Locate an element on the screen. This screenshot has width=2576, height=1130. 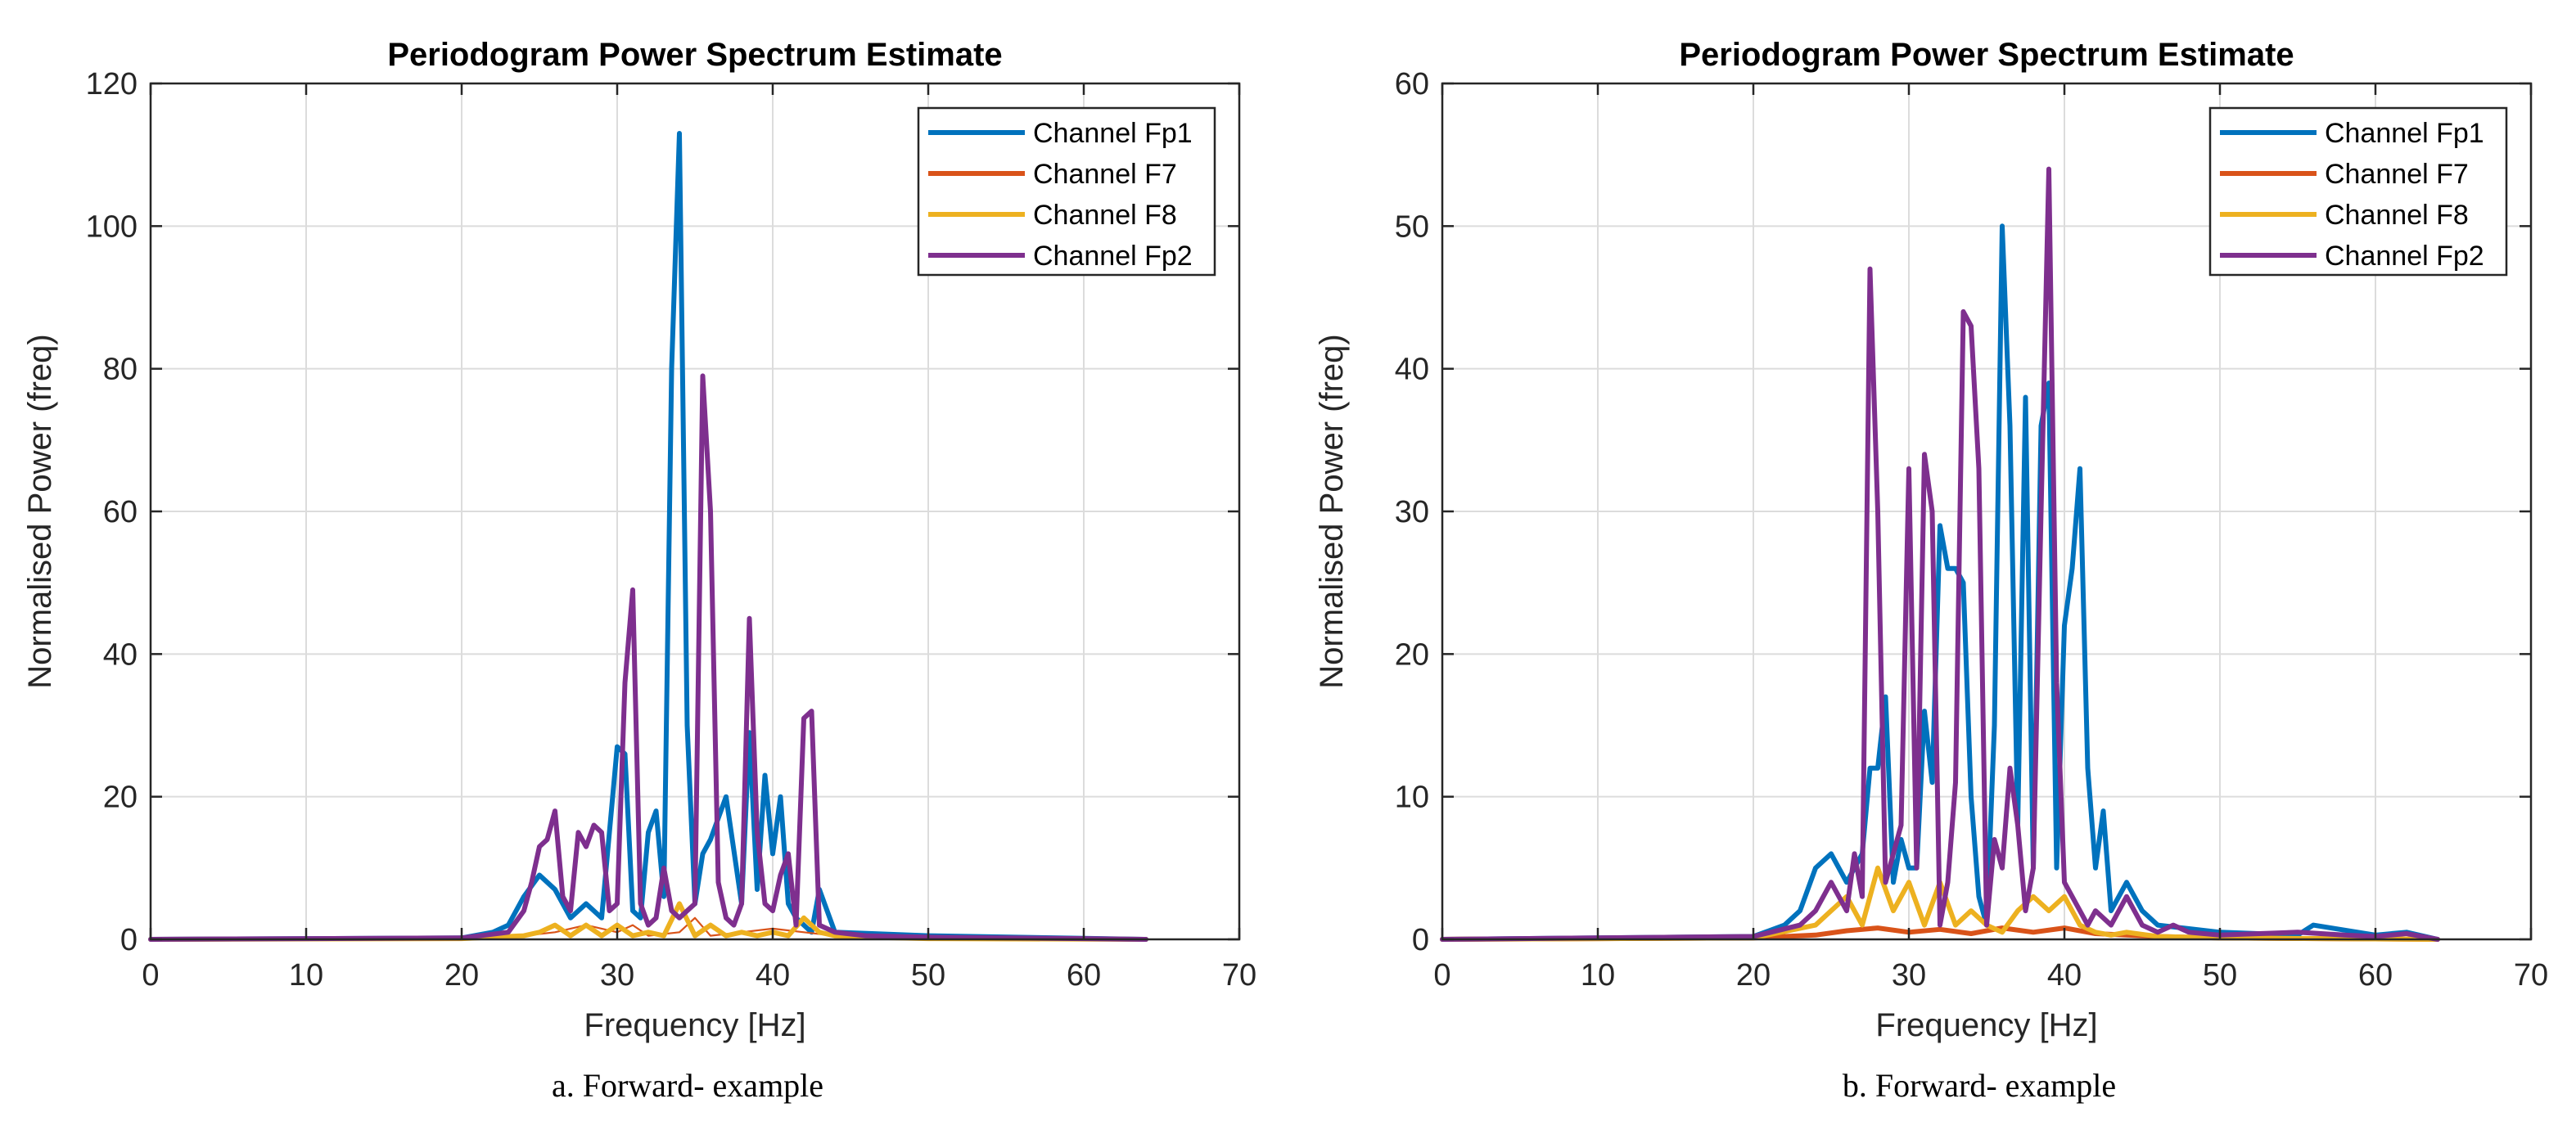
y-tick-label: 30 is located at coordinates (1412, 512).